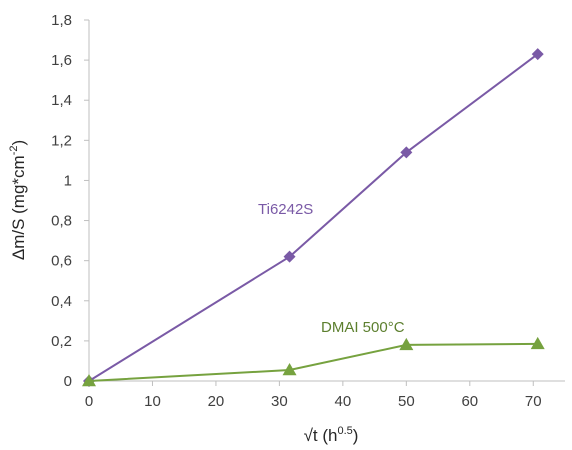  Describe the element at coordinates (469, 401) in the screenshot. I see `x-tick-label: 60` at that location.